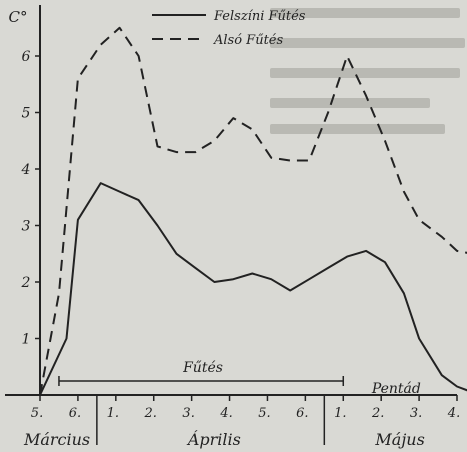 This screenshot has width=467, height=452. I want to click on month-label: Április, so click(213, 439).